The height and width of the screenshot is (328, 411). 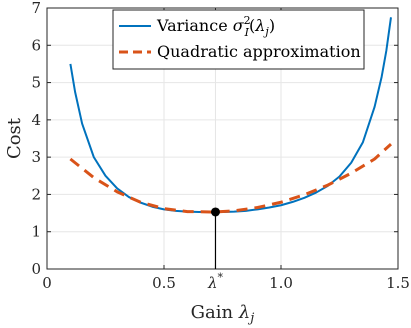 I want to click on legend: Variance σ2 I(λj) Quadratic approximation, so click(x=238, y=39).